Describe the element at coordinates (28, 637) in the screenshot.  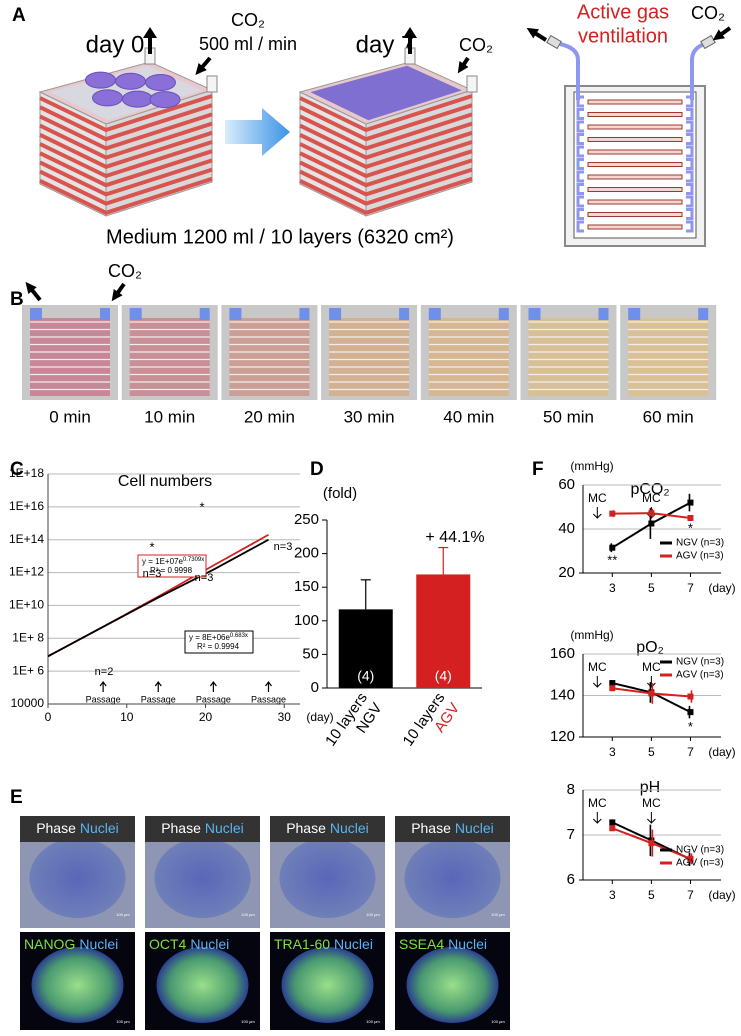
I see `y-tick-label: 1E+ 8` at that location.